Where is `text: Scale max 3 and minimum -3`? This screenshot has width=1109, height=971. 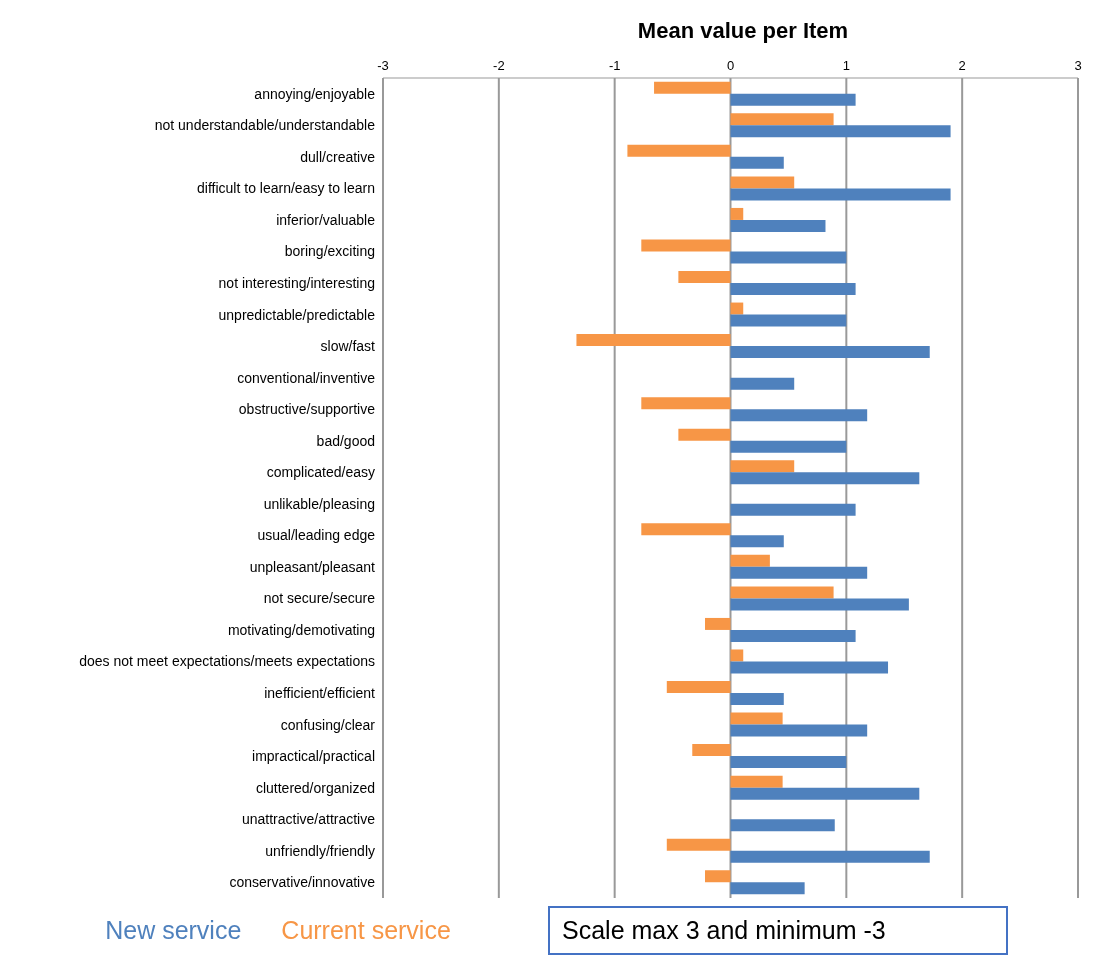
text: Scale max 3 and minimum -3 is located at coordinates (778, 930).